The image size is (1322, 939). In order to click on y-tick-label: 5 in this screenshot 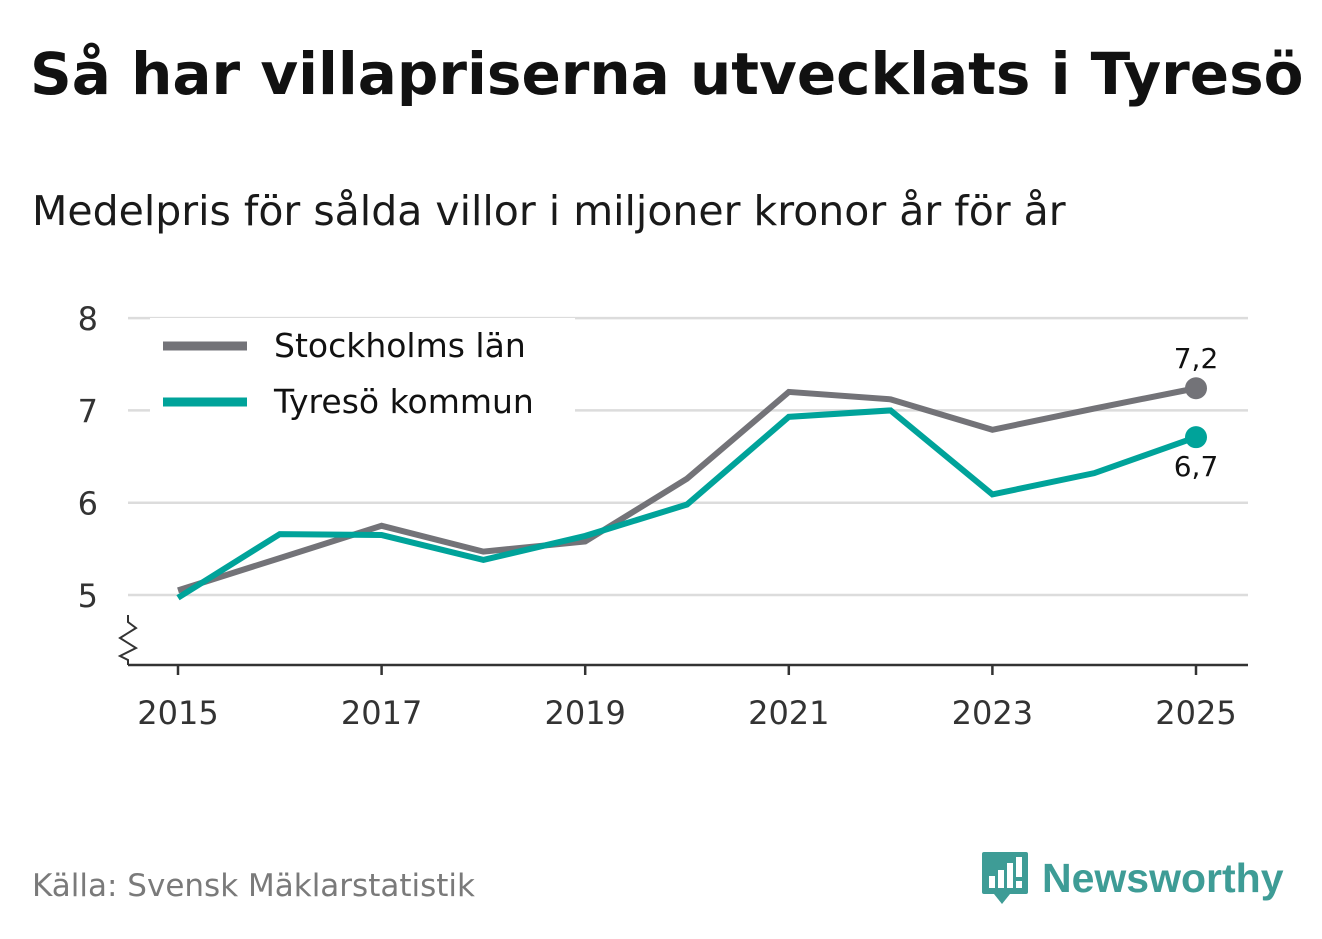, I will do `click(88, 596)`.